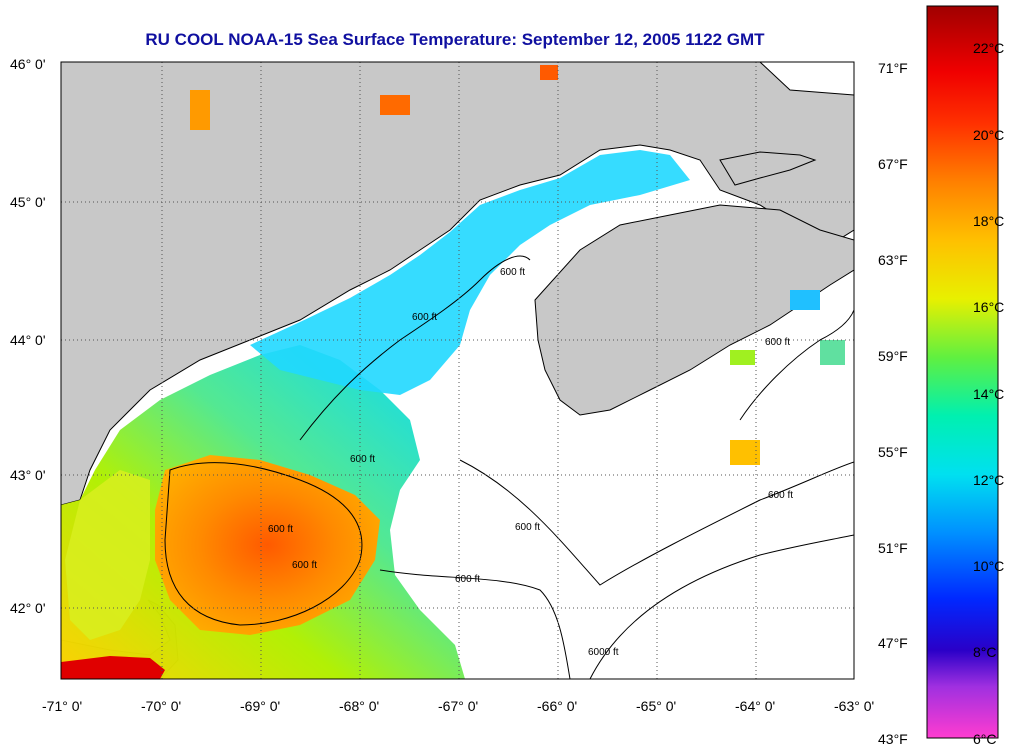 The height and width of the screenshot is (754, 1016). I want to click on celsius-label: 20°C, so click(988, 135).